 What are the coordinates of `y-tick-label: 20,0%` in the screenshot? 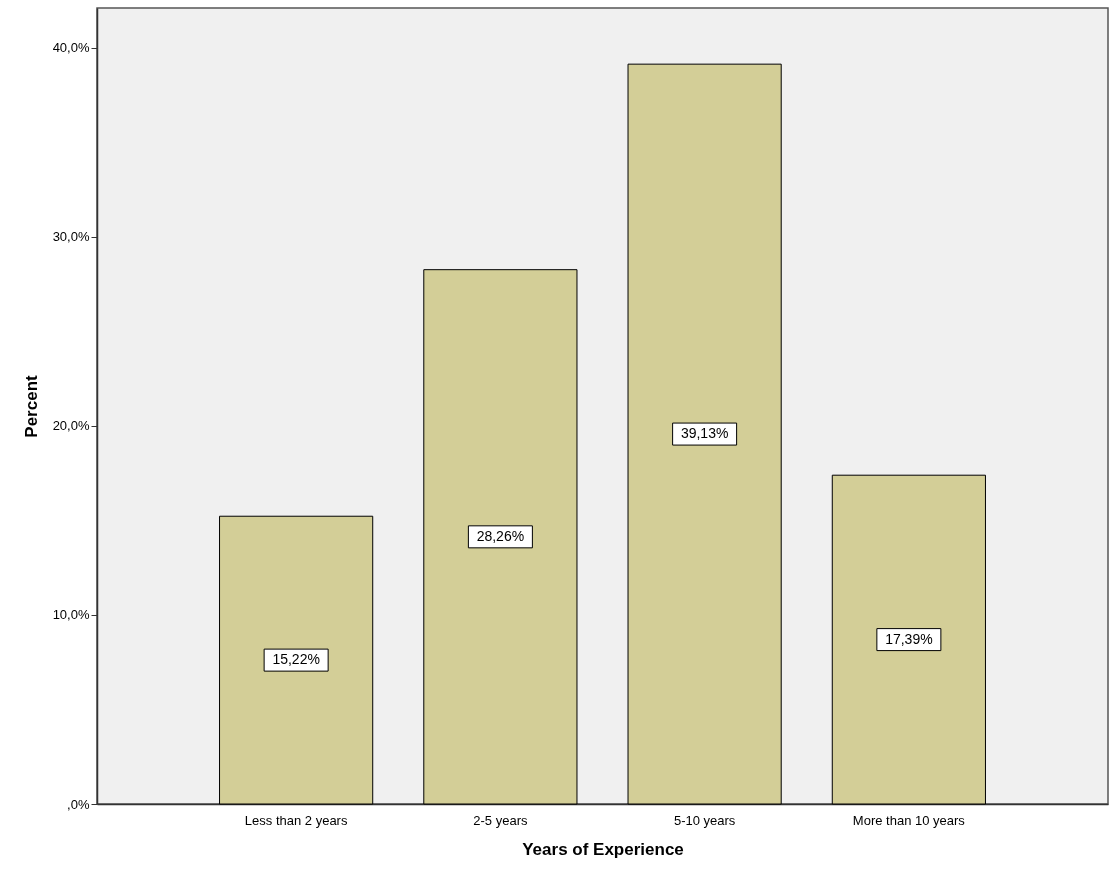 It's located at (71, 426).